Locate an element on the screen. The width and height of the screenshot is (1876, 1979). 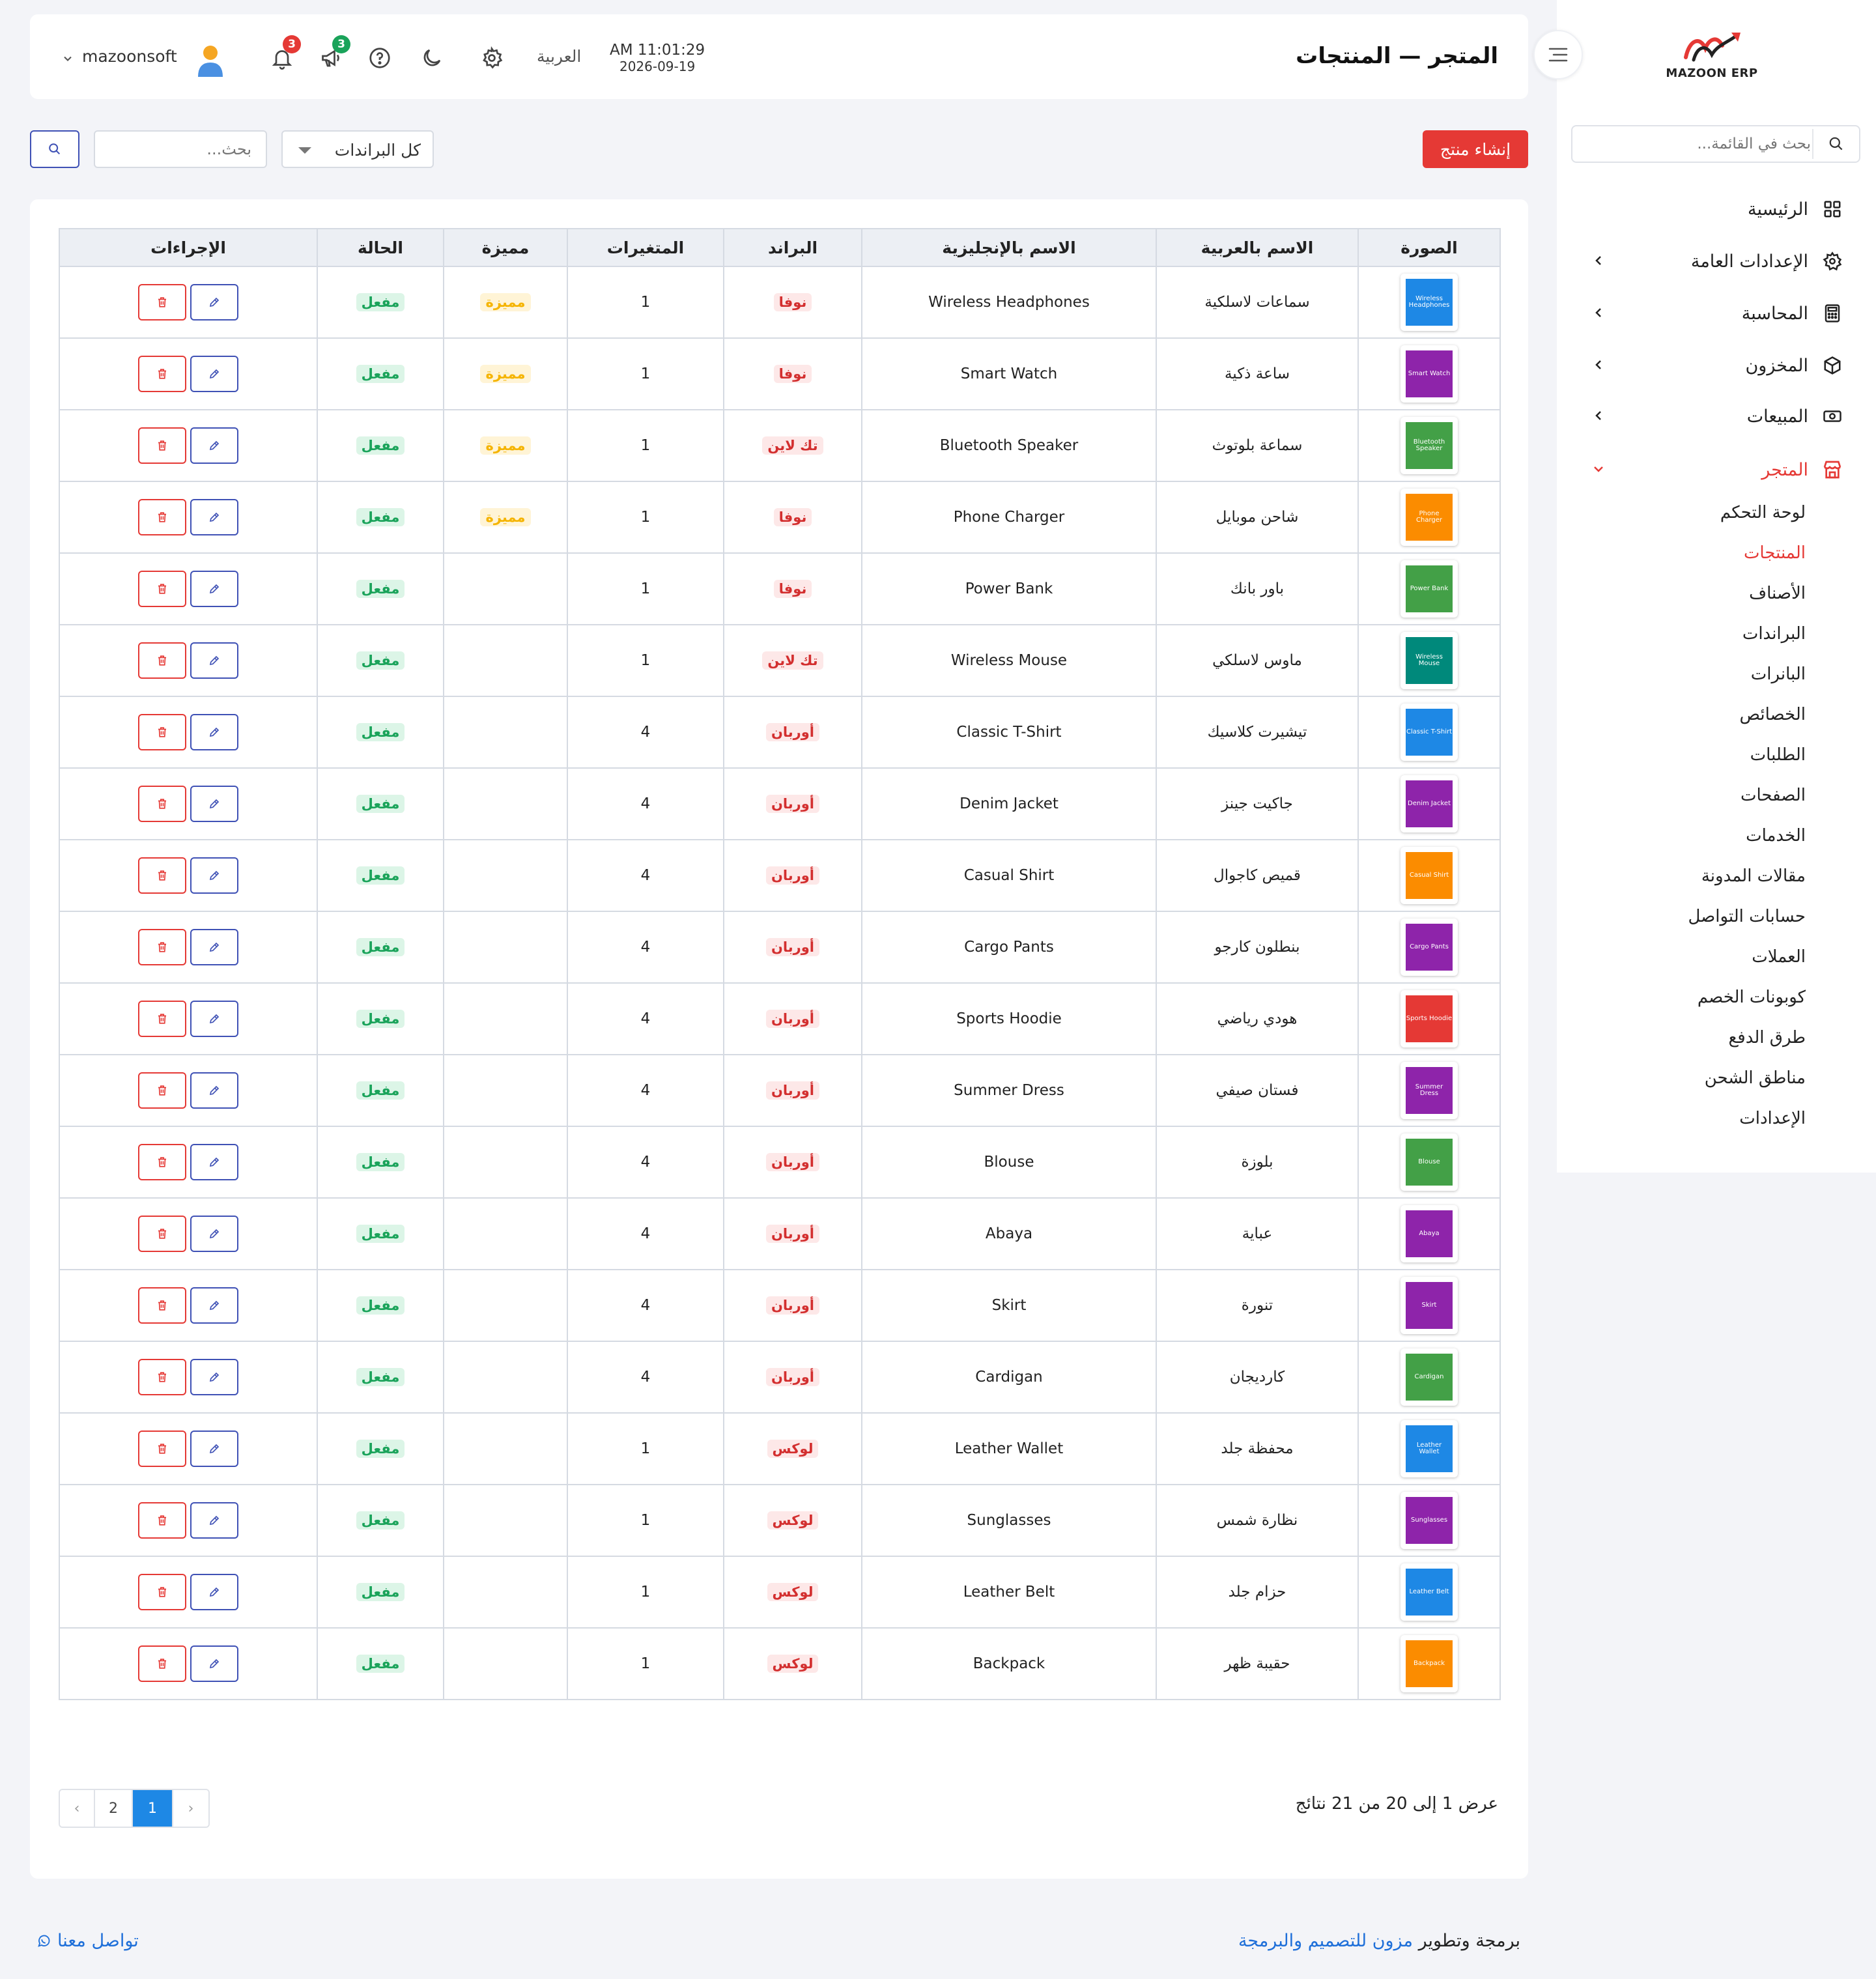
sidebar-search is located at coordinates (1716, 144).